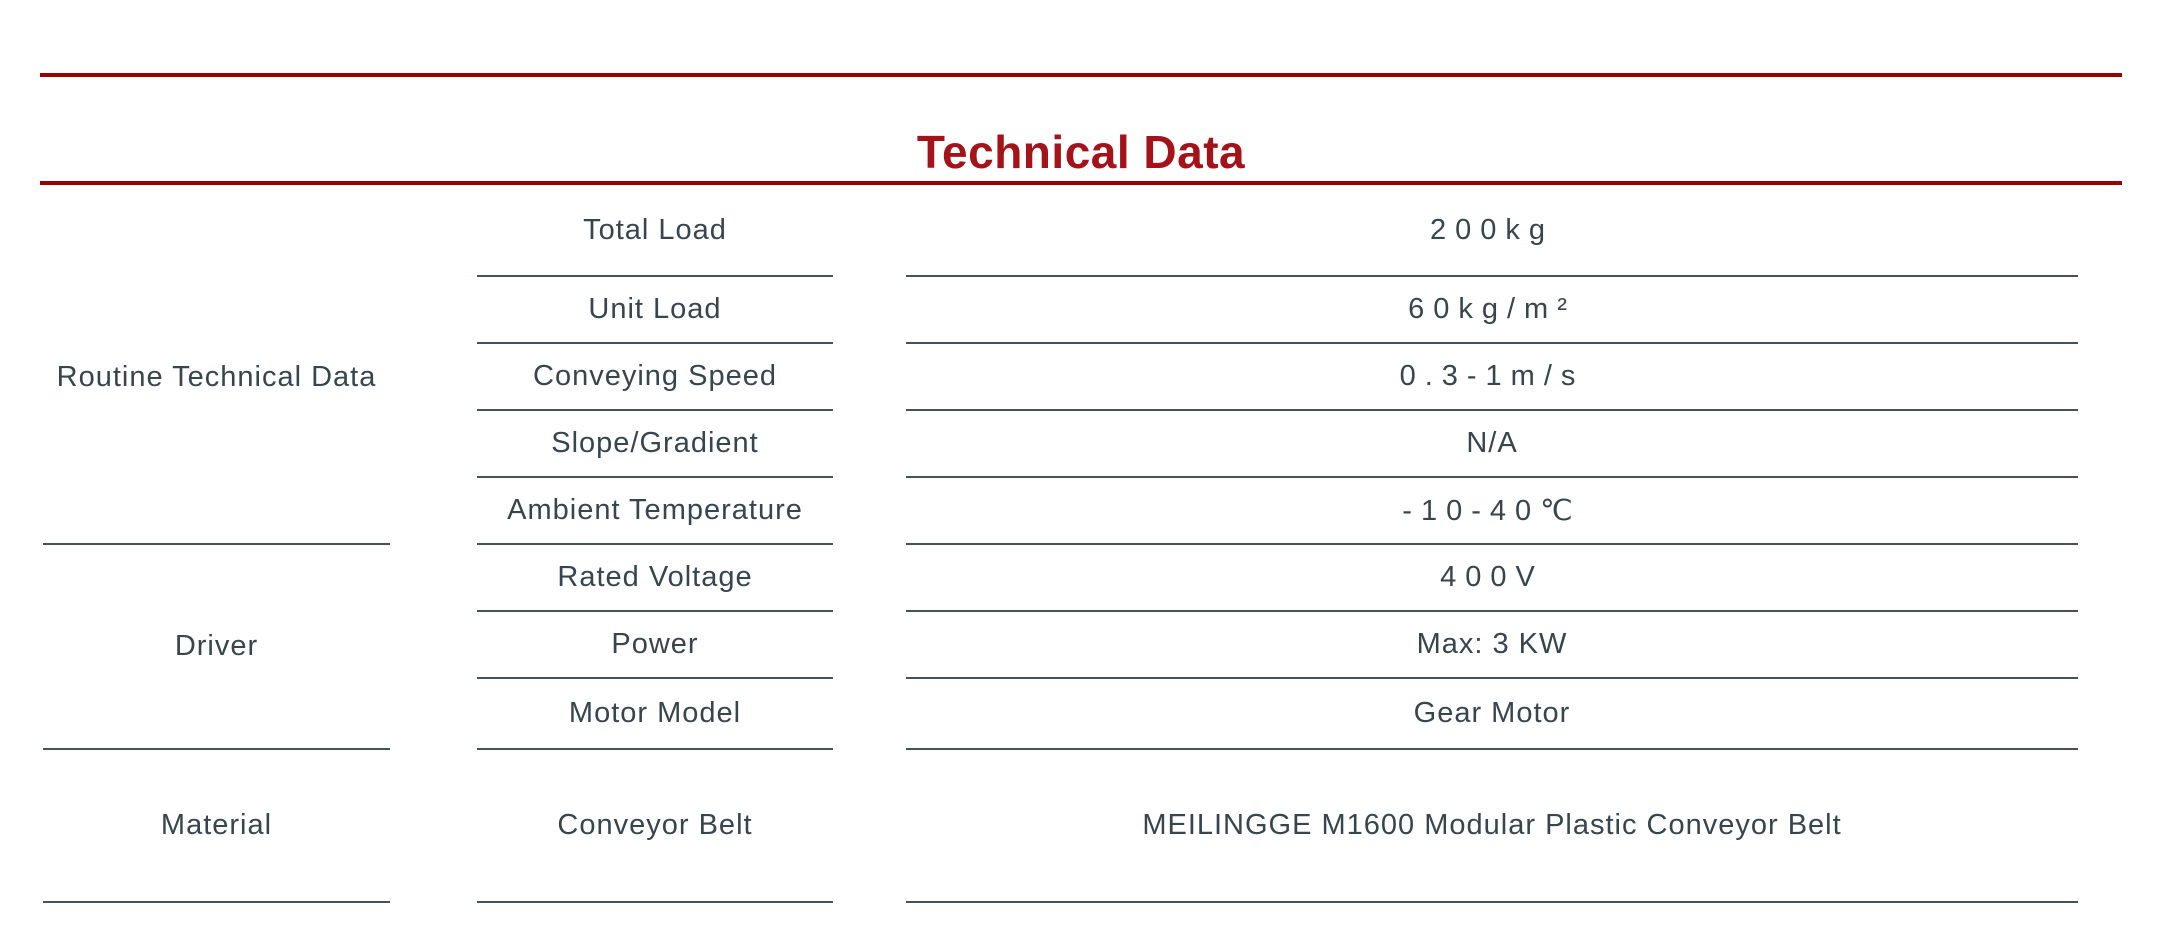  I want to click on value-cell: 60kg/m², so click(1492, 310).